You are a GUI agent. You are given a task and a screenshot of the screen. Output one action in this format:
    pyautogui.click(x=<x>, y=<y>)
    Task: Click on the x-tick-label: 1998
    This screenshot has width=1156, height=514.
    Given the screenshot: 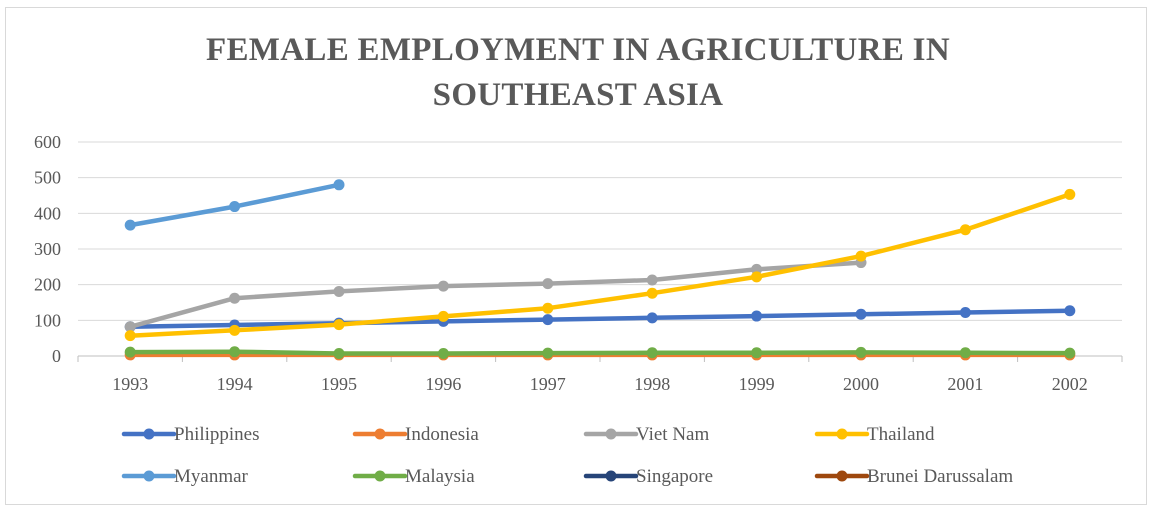 What is the action you would take?
    pyautogui.click(x=652, y=384)
    